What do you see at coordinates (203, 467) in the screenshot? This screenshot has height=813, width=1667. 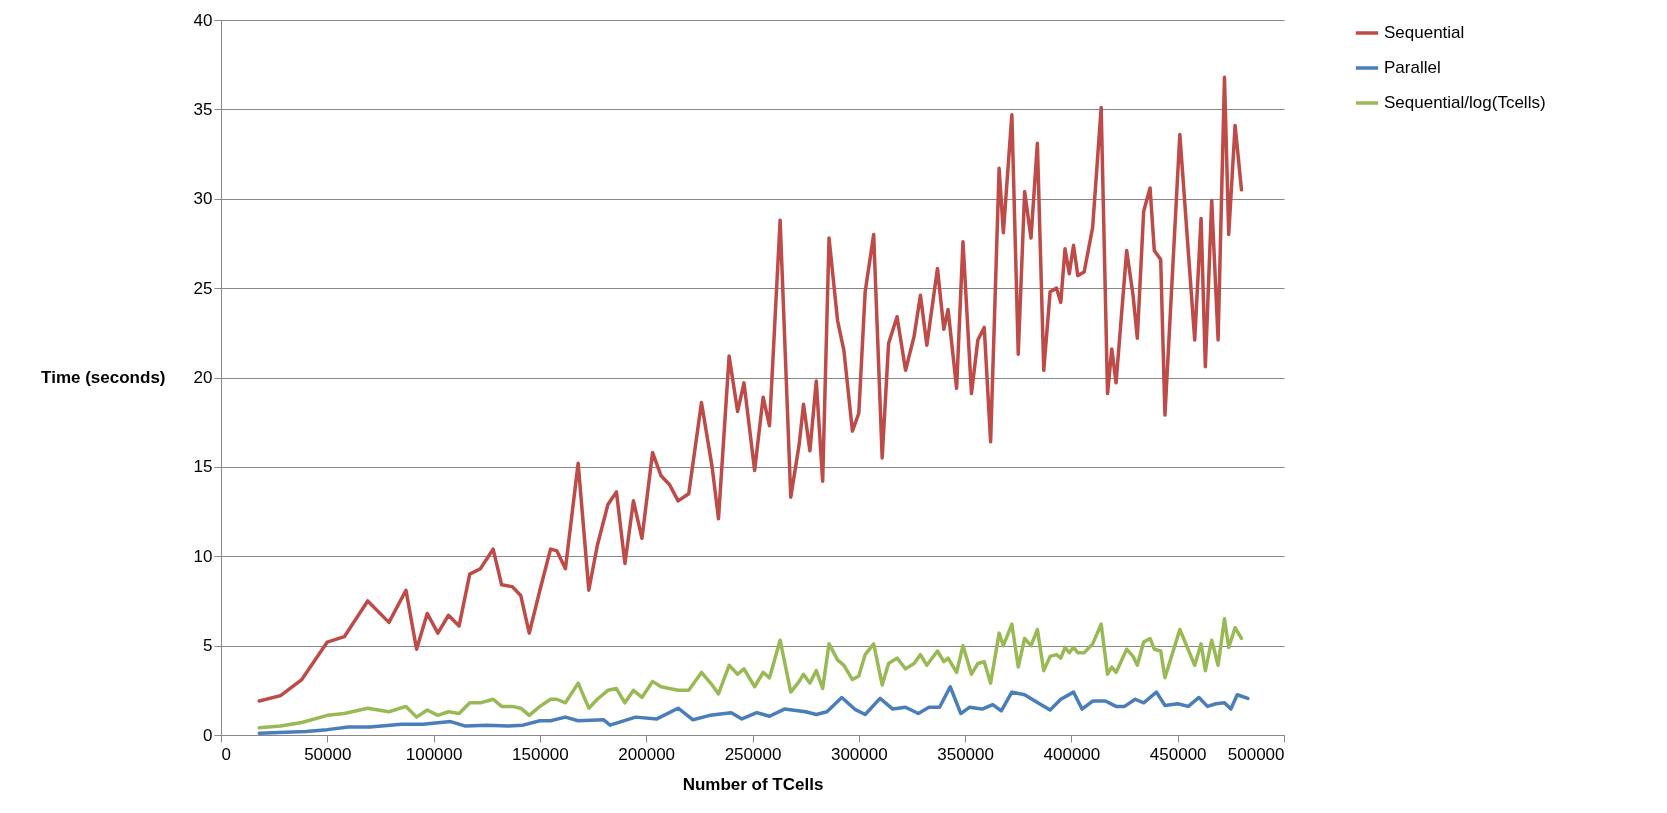 I see `y-tick-label: 15` at bounding box center [203, 467].